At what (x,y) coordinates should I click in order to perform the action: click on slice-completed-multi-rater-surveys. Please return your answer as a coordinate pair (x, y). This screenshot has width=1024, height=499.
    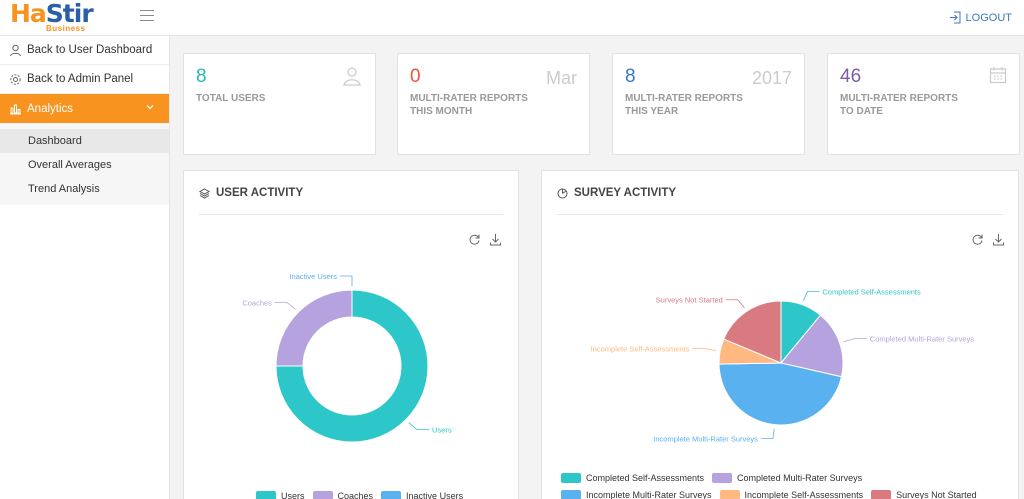
    Looking at the image, I should click on (812, 346).